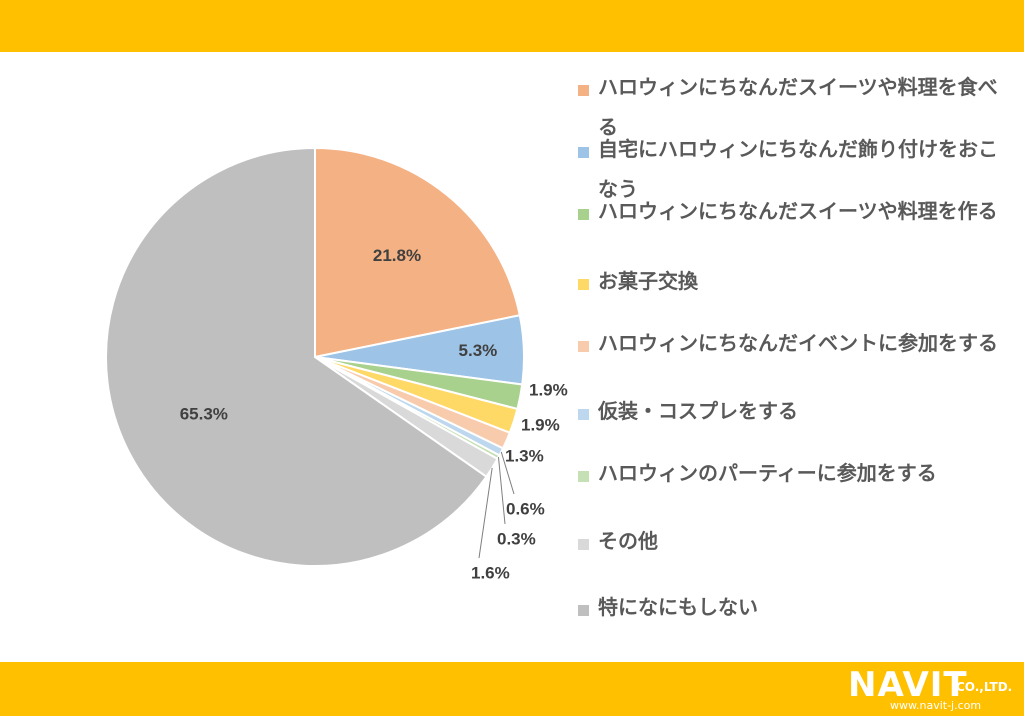 Image resolution: width=1024 pixels, height=716 pixels. Describe the element at coordinates (798, 169) in the screenshot. I see `legend-label: 自宅にハロウィンにちなんだ飾り付けをおこなう` at that location.